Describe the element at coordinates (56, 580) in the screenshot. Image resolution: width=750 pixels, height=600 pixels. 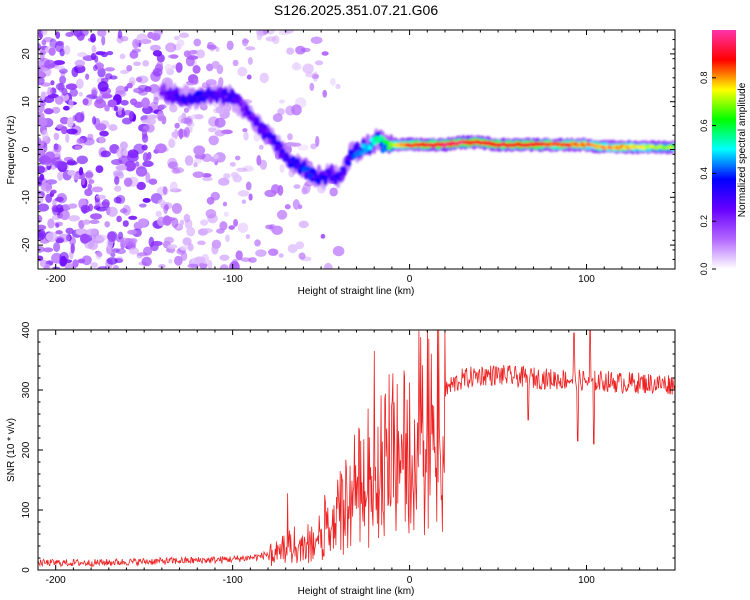
I see `x-tick-label: -200` at that location.